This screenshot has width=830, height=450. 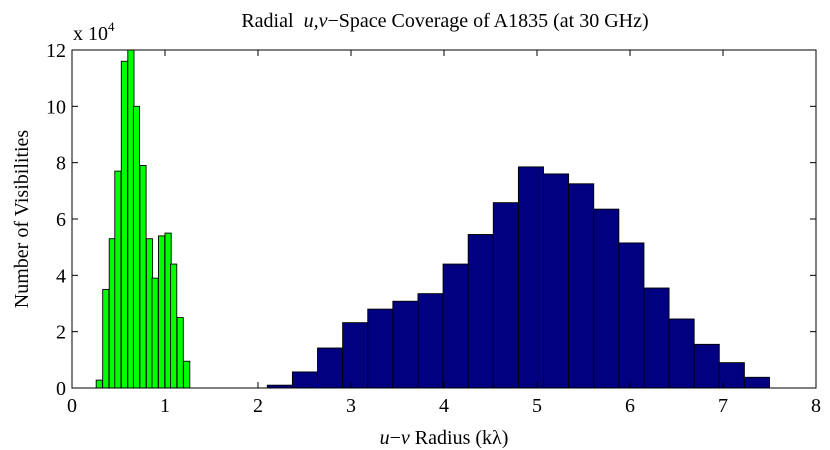 What do you see at coordinates (22, 219) in the screenshot?
I see `y-axis-label: Number of Visibilities` at bounding box center [22, 219].